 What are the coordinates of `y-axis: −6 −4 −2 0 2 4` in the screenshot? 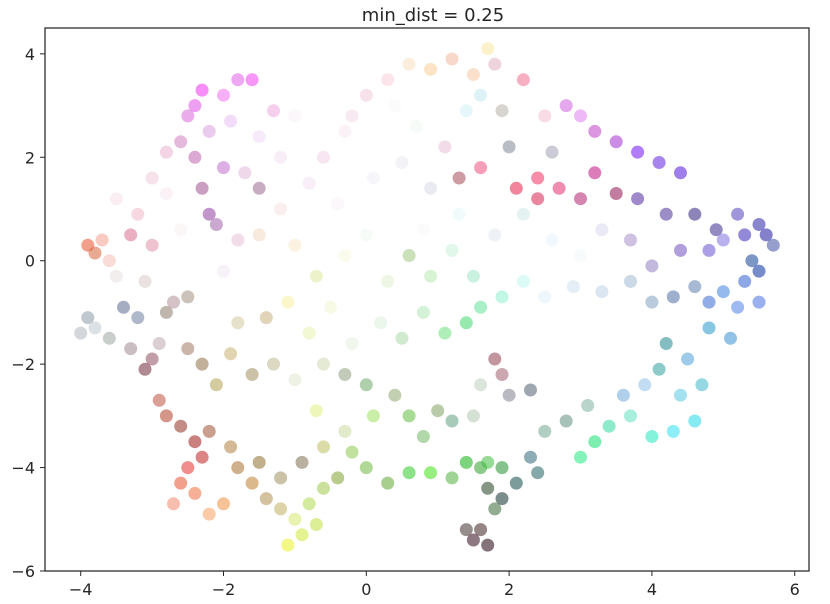 It's located at (28, 313).